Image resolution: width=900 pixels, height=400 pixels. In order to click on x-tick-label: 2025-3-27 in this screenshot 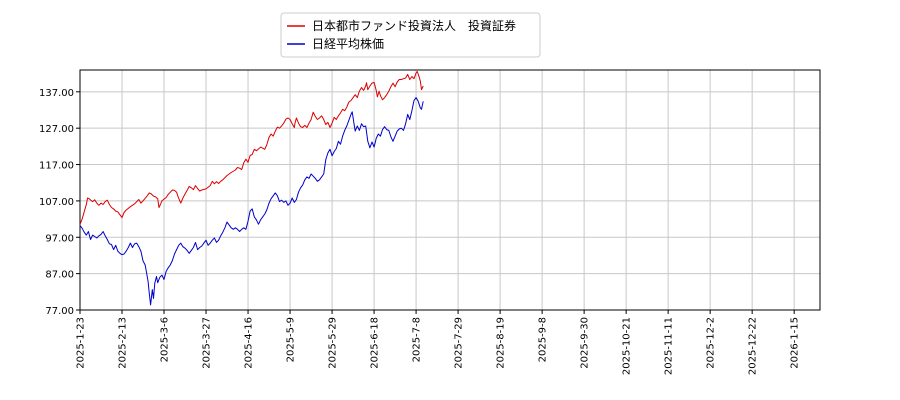, I will do `click(207, 343)`.